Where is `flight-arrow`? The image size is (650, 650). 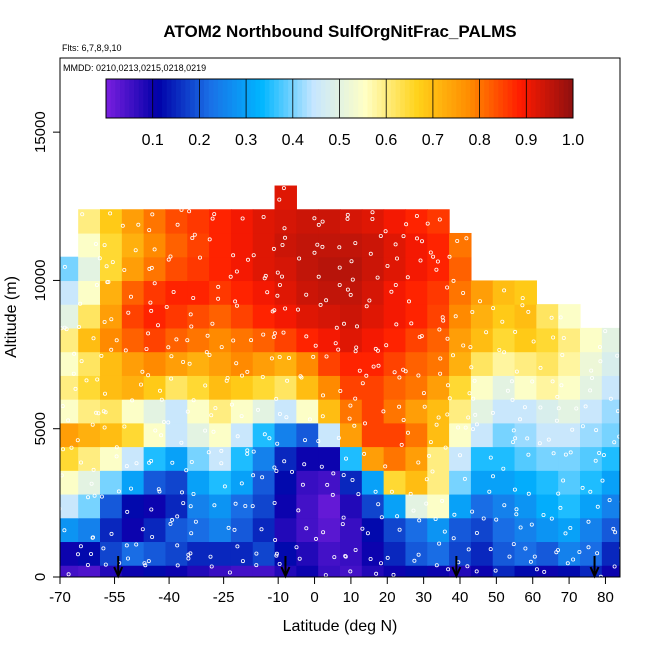
flight-arrow is located at coordinates (456, 567).